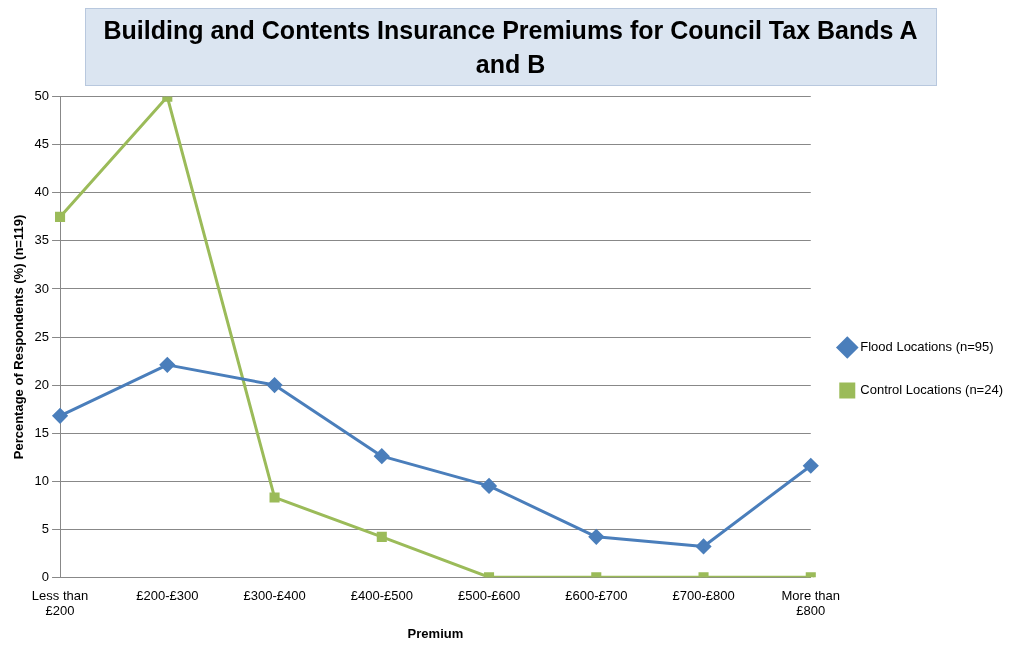 The image size is (1021, 657). I want to click on y-axis-title: Percentage of Respondents (%) (n=119), so click(19, 337).